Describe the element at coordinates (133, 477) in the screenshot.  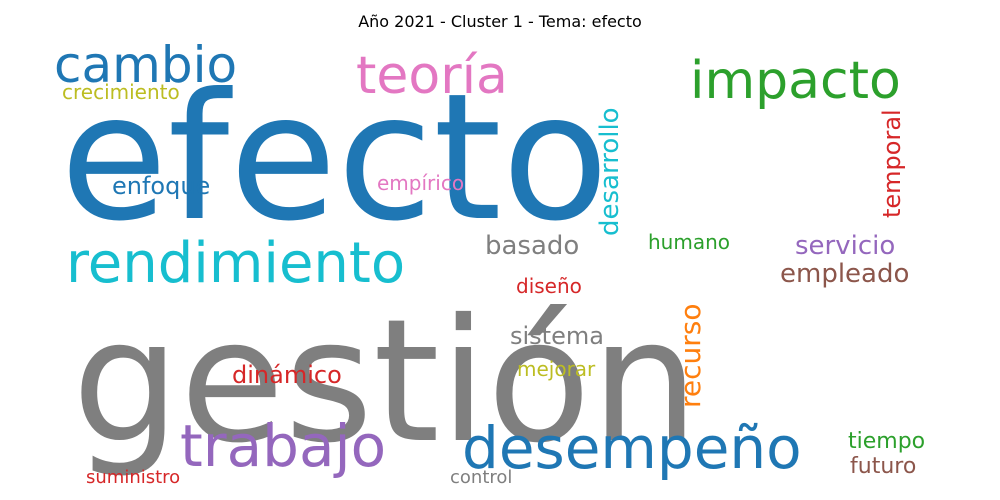
I see `word-25: suministro` at that location.